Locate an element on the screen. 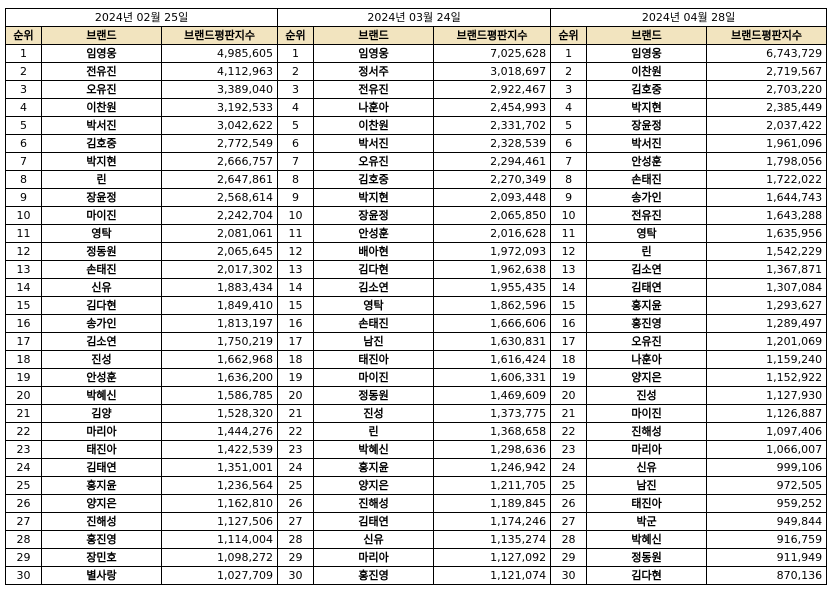 The width and height of the screenshot is (830, 591). rank-cell: 4 is located at coordinates (569, 107).